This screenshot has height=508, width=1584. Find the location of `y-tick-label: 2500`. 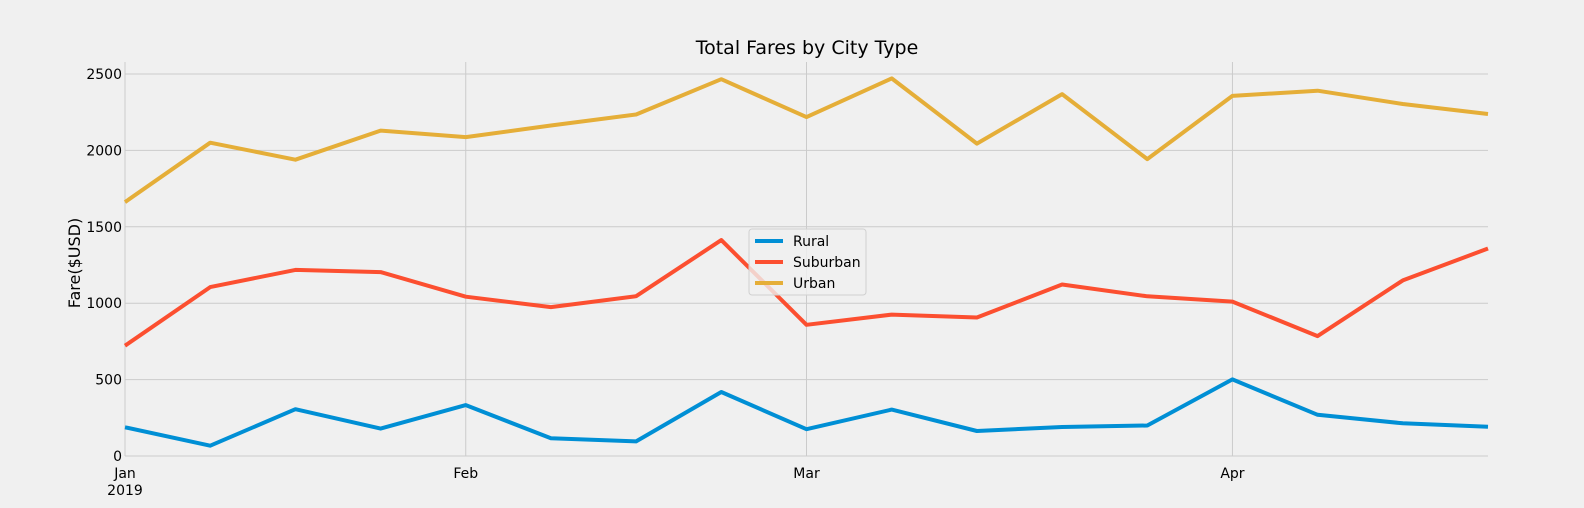

y-tick-label: 2500 is located at coordinates (104, 75).